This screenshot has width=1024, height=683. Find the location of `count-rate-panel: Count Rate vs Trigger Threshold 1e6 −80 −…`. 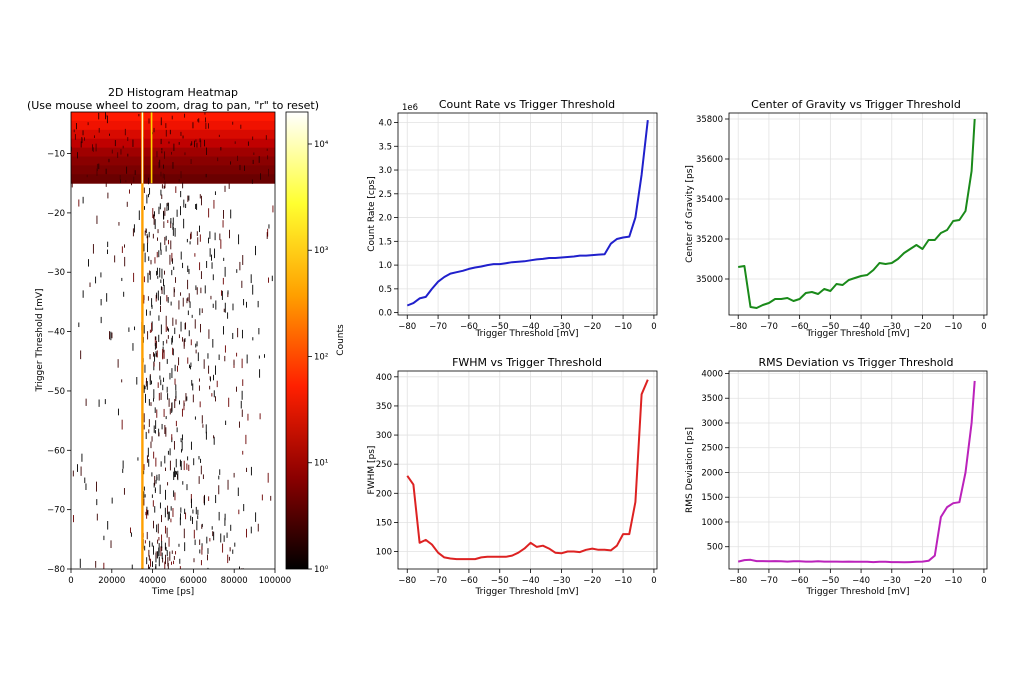

count-rate-panel: Count Rate vs Trigger Threshold 1e6 −80 −… is located at coordinates (512, 218).